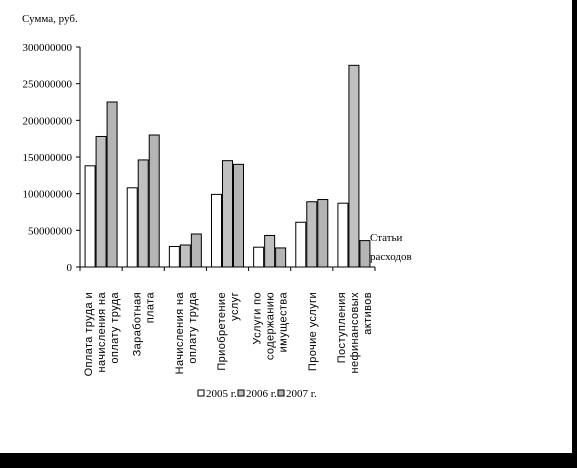 The image size is (577, 468). I want to click on x-category-label: Приобретение, so click(222, 331).